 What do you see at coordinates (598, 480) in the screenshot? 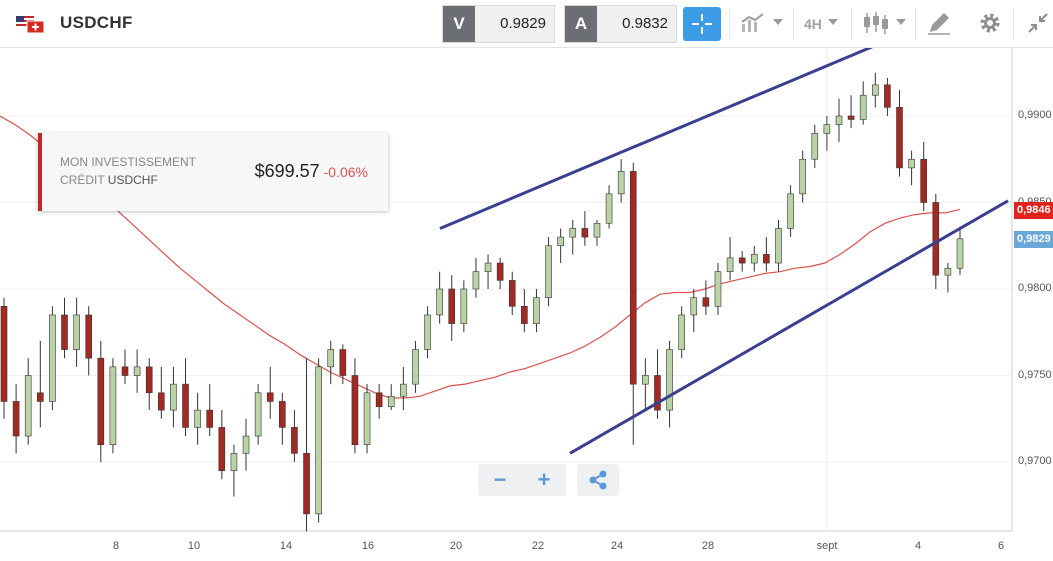
I see `share-button` at bounding box center [598, 480].